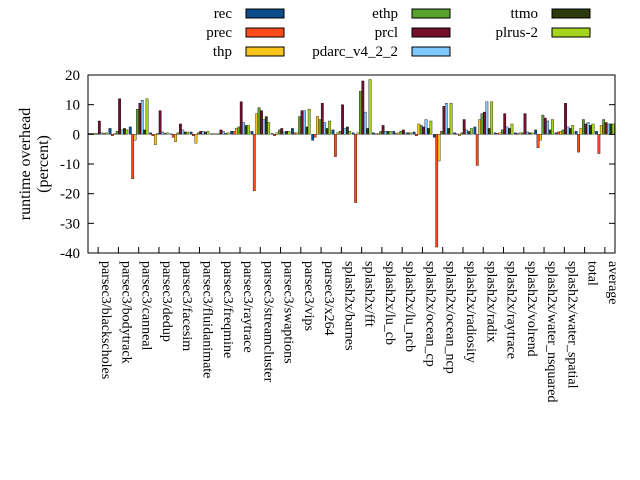 This screenshot has width=640, height=480. Describe the element at coordinates (98, 127) in the screenshot. I see `bar-group-parsec3-blackscholes` at that location.